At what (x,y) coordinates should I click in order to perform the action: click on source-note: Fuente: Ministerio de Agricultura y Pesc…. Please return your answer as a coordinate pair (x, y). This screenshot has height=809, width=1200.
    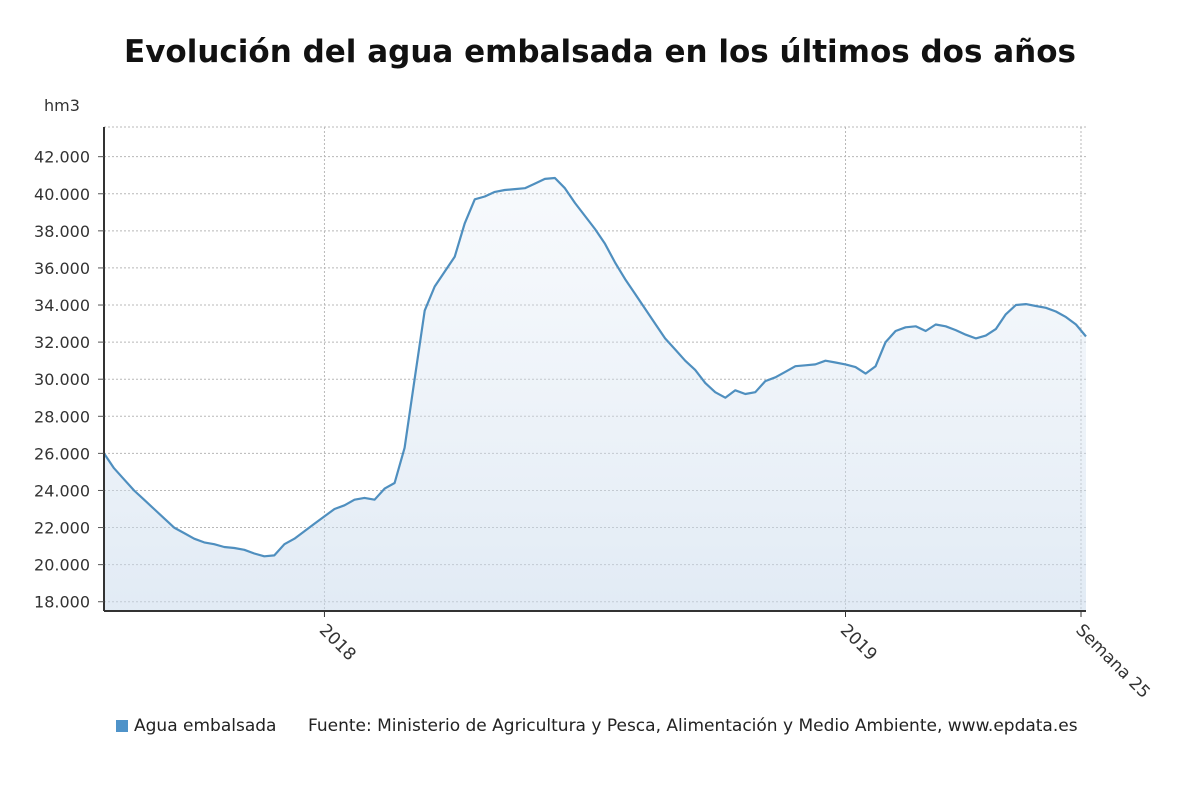
    Looking at the image, I should click on (693, 726).